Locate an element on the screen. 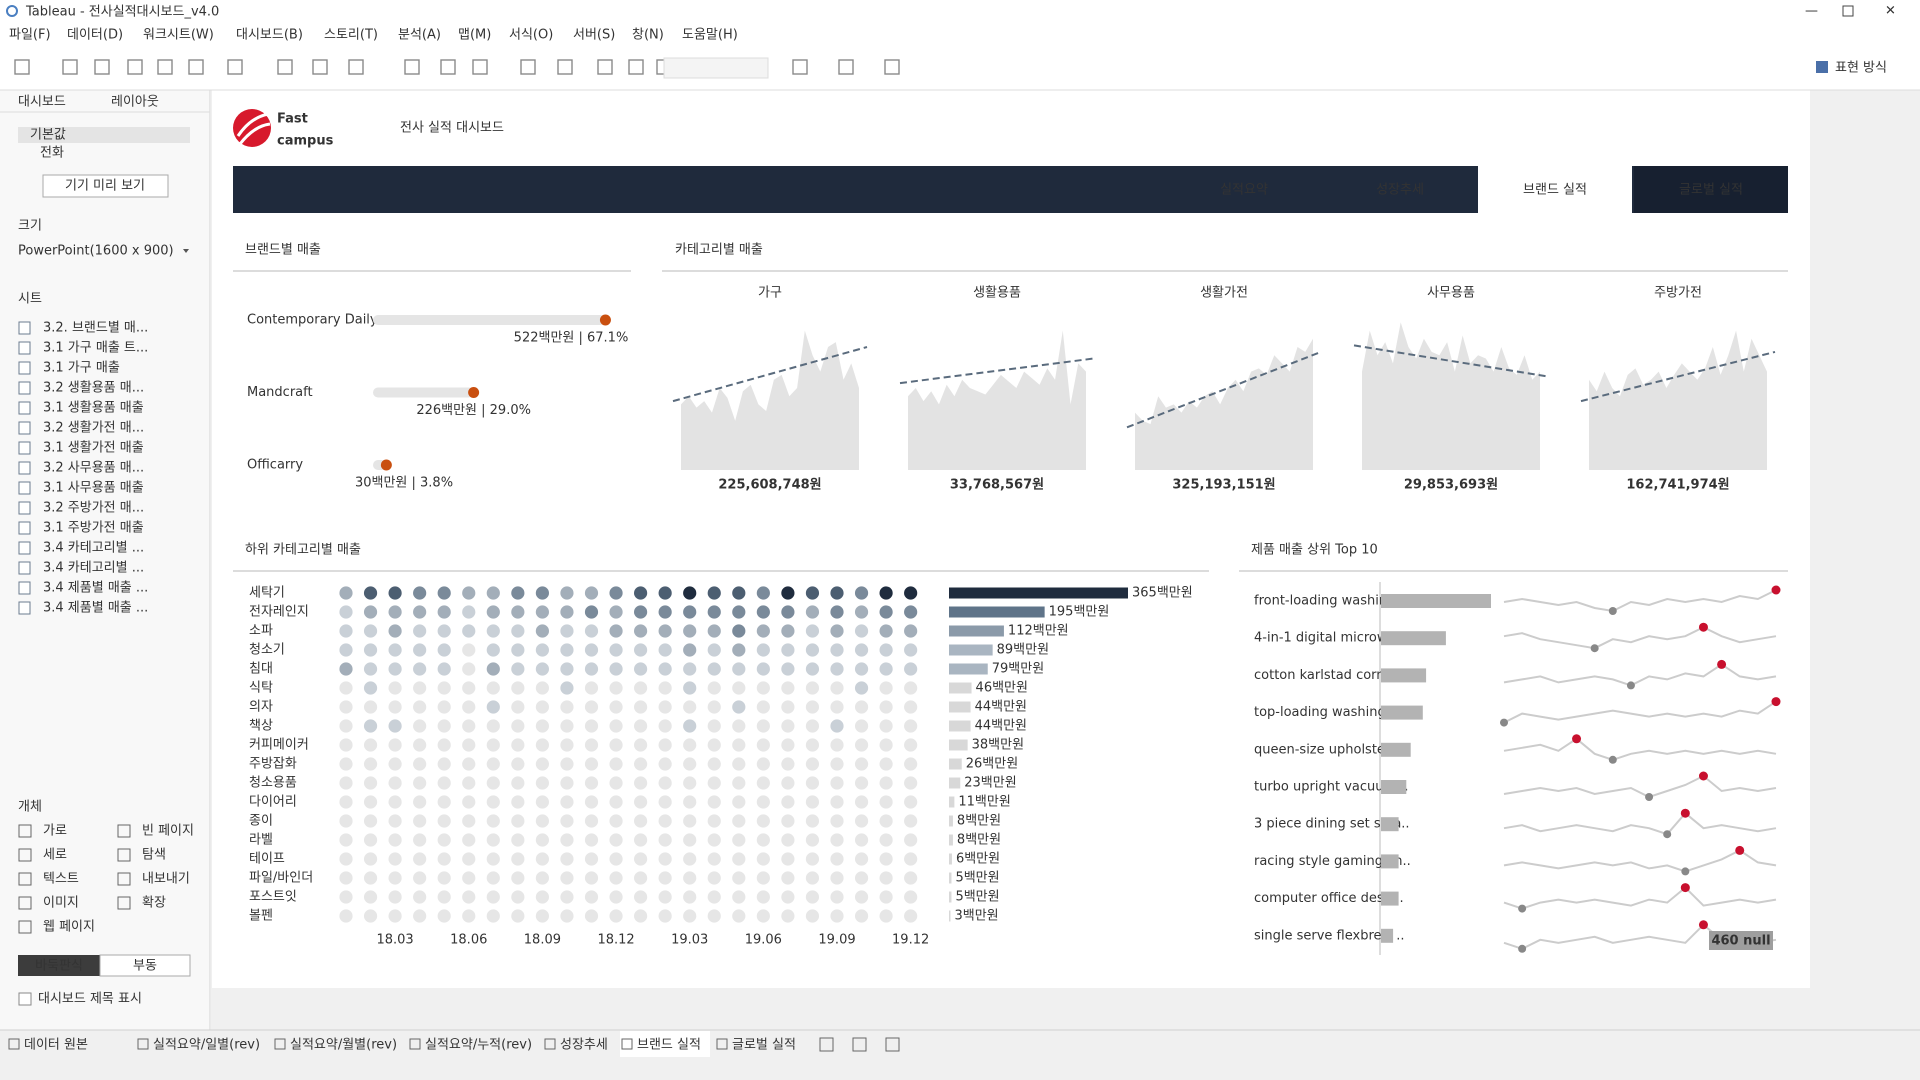 This screenshot has width=1920, height=1080. sheet-tab: 데이터 원본 is located at coordinates (56, 1045).